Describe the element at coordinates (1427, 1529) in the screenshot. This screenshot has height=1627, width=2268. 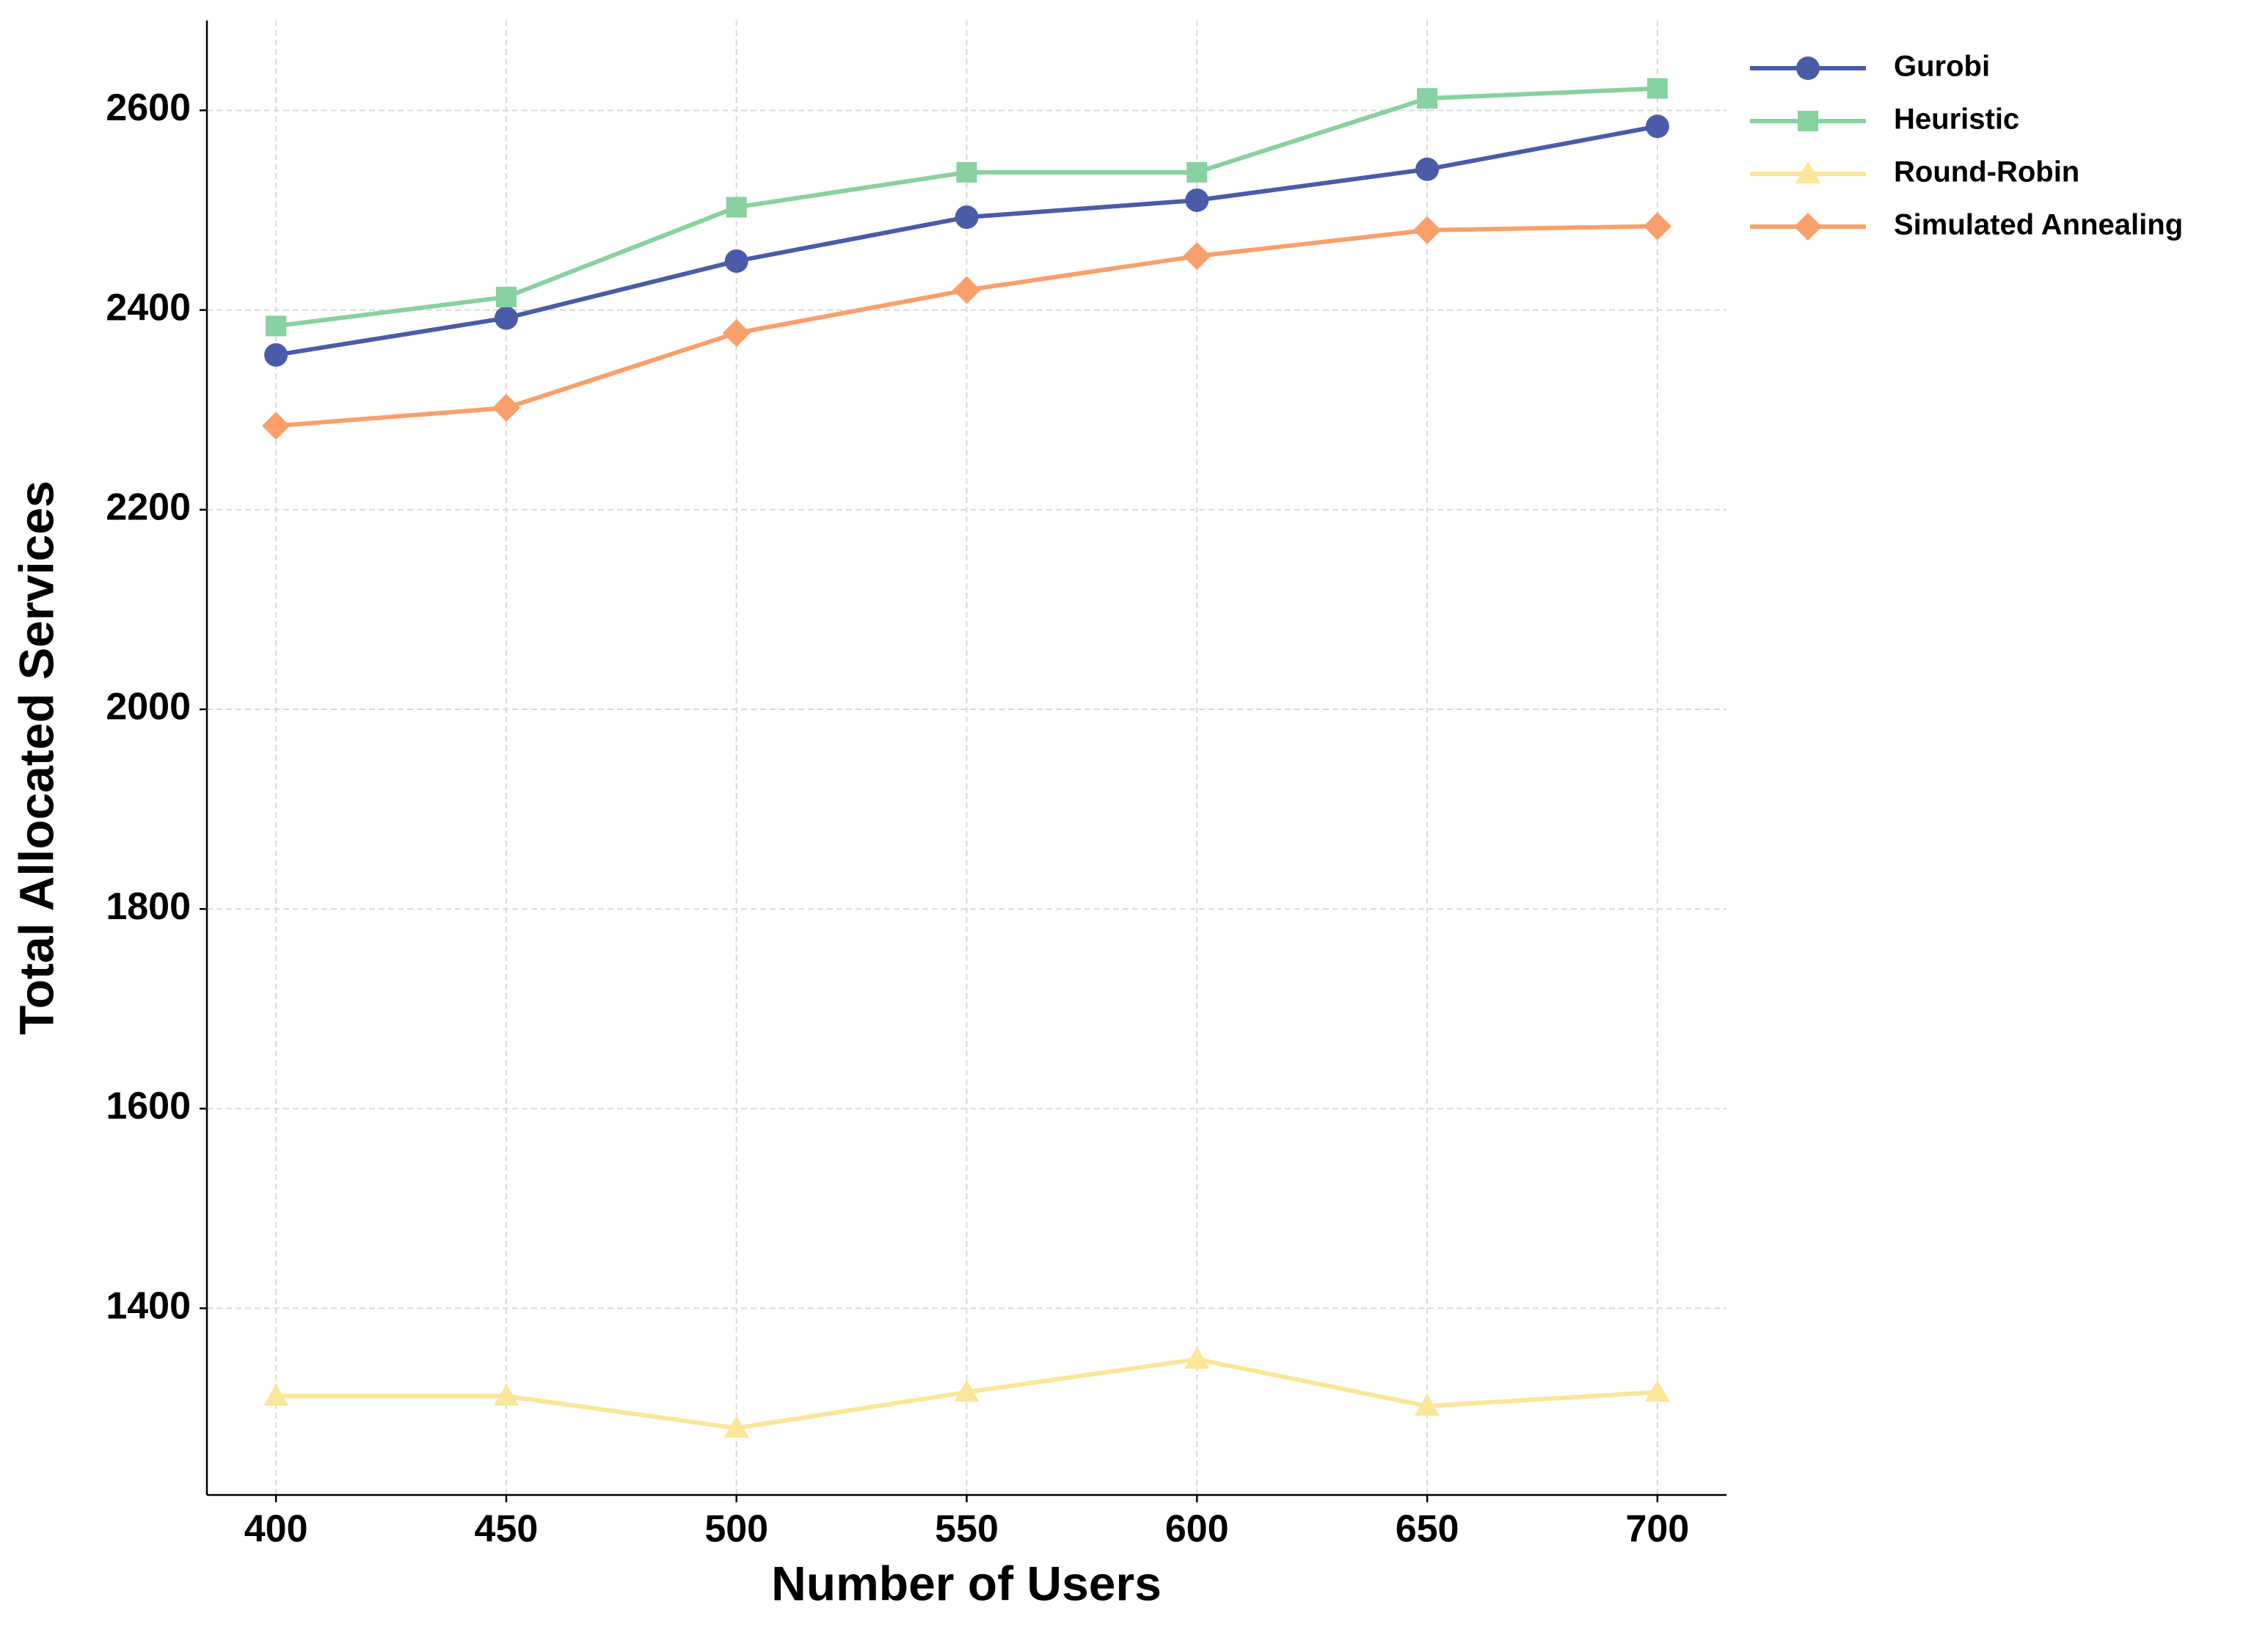
I see `x-tick-label: 650` at that location.